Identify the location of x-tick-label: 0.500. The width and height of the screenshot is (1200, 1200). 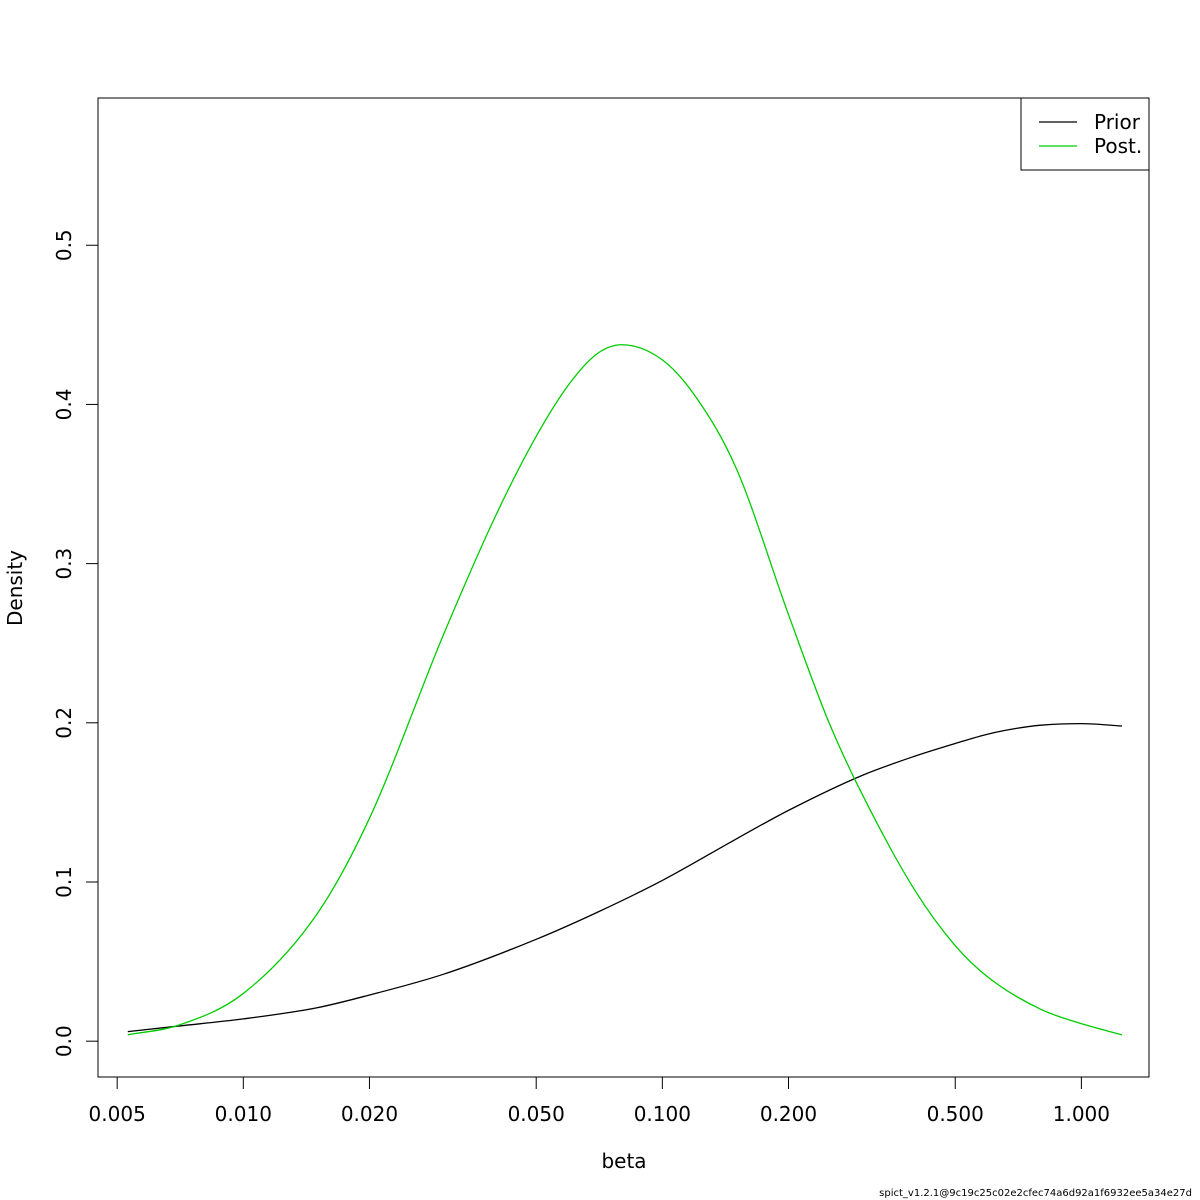
(955, 1114).